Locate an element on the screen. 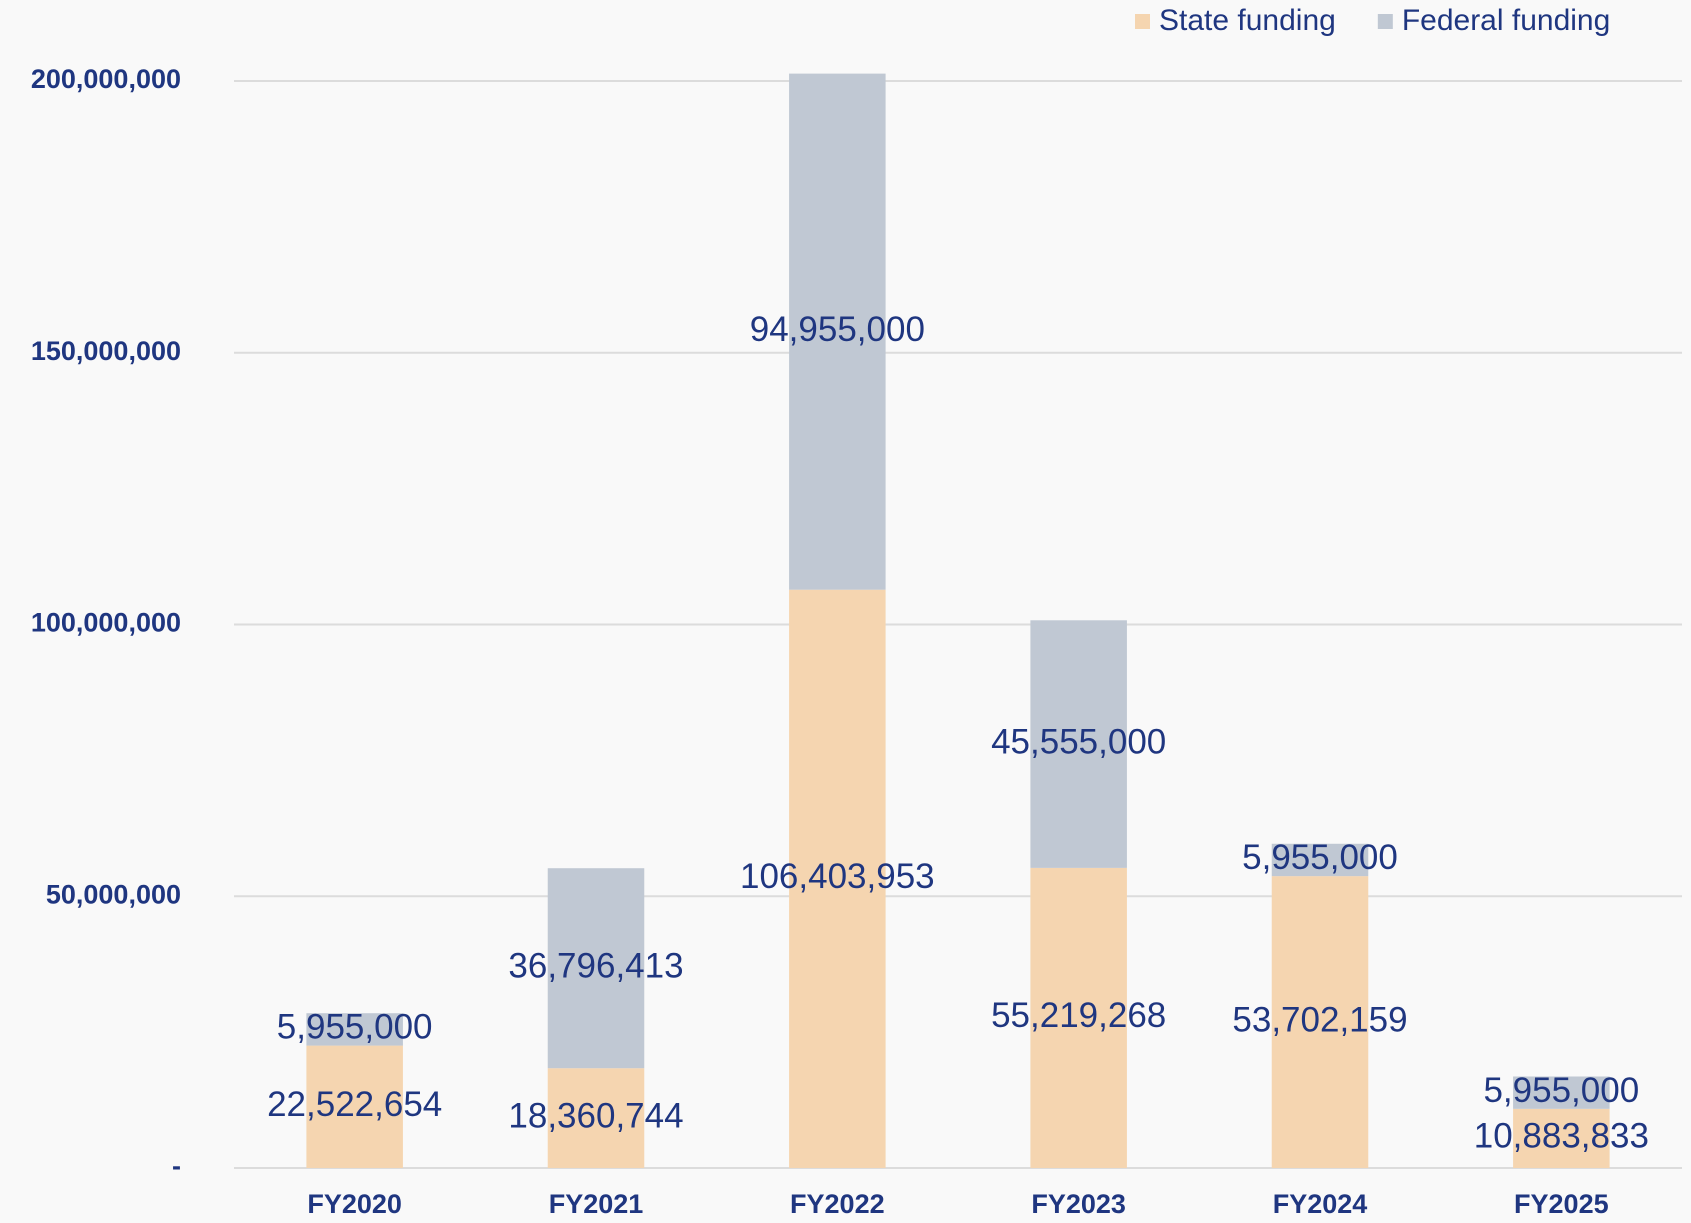 This screenshot has height=1223, width=1691. x-tick-label: FY2023 is located at coordinates (1078, 1204).